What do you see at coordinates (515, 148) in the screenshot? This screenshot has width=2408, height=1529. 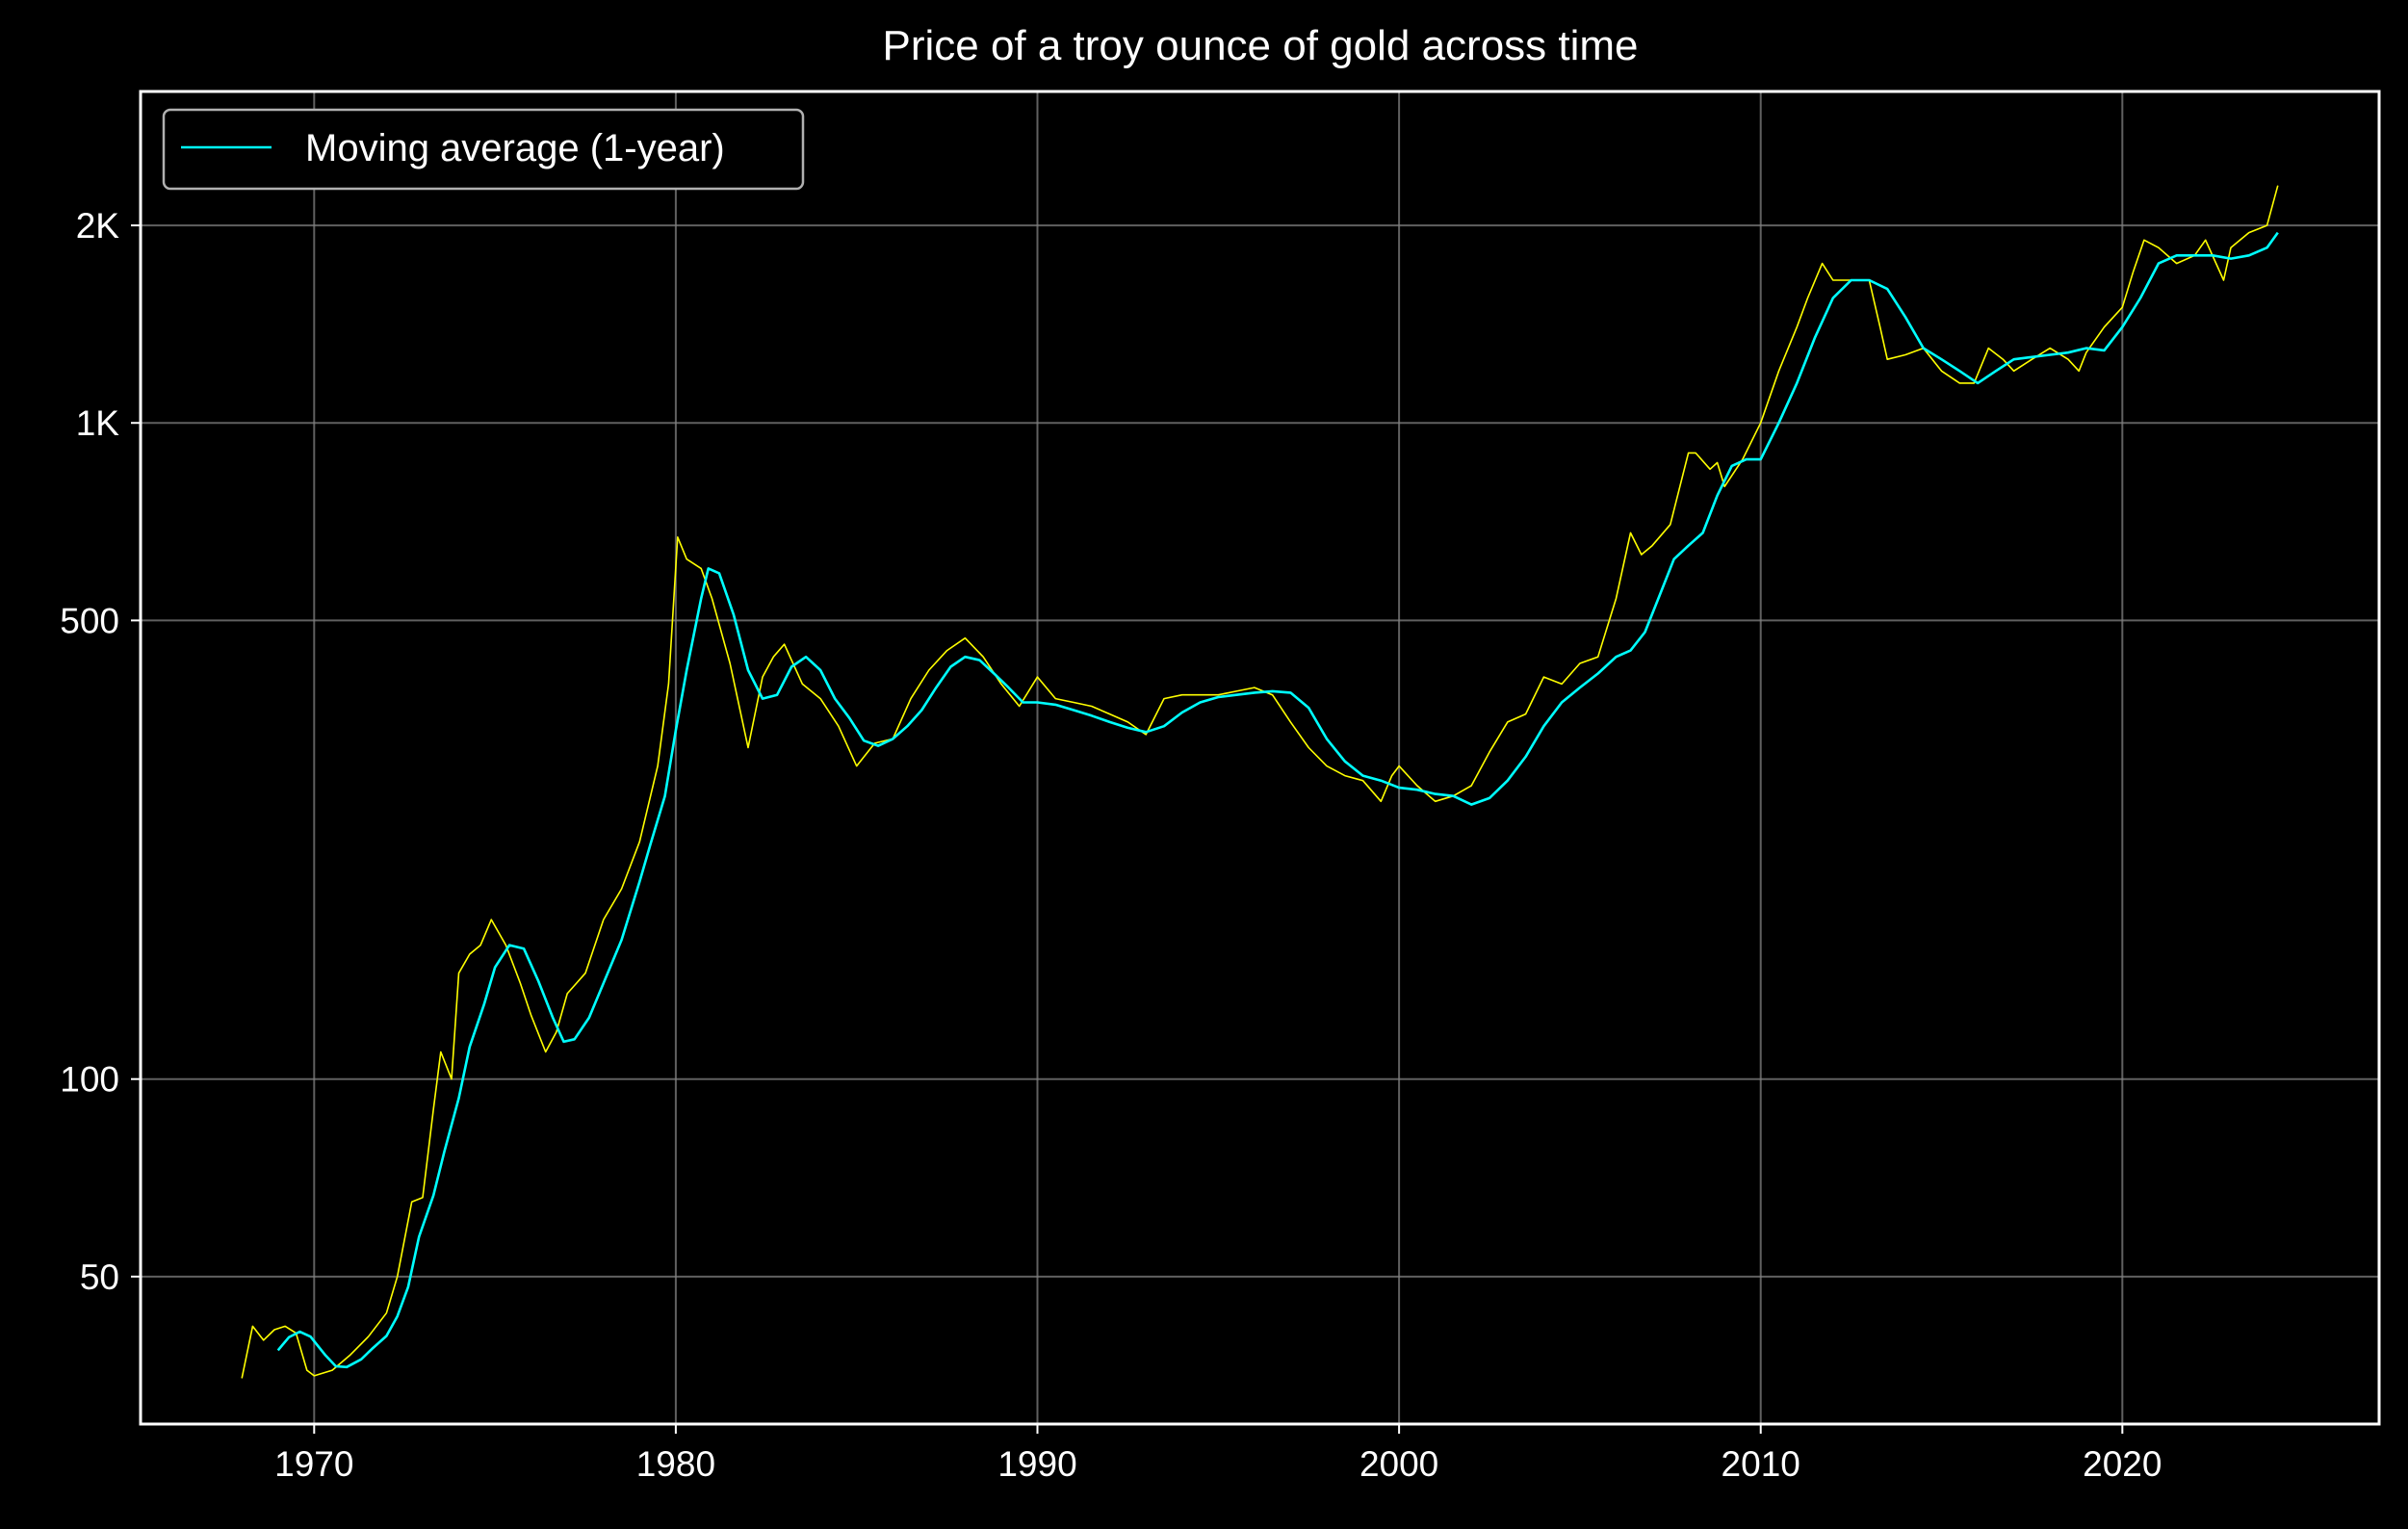 I see `legend-moving-average-label: Moving average (1-year)` at bounding box center [515, 148].